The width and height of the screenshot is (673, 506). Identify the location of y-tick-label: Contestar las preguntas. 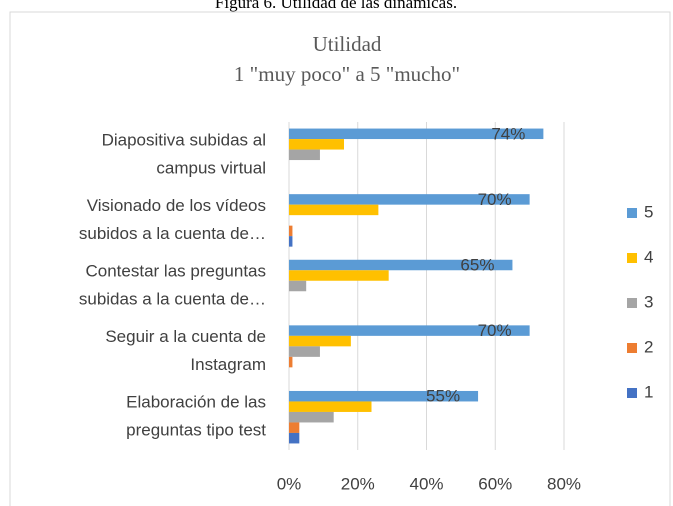
(176, 270).